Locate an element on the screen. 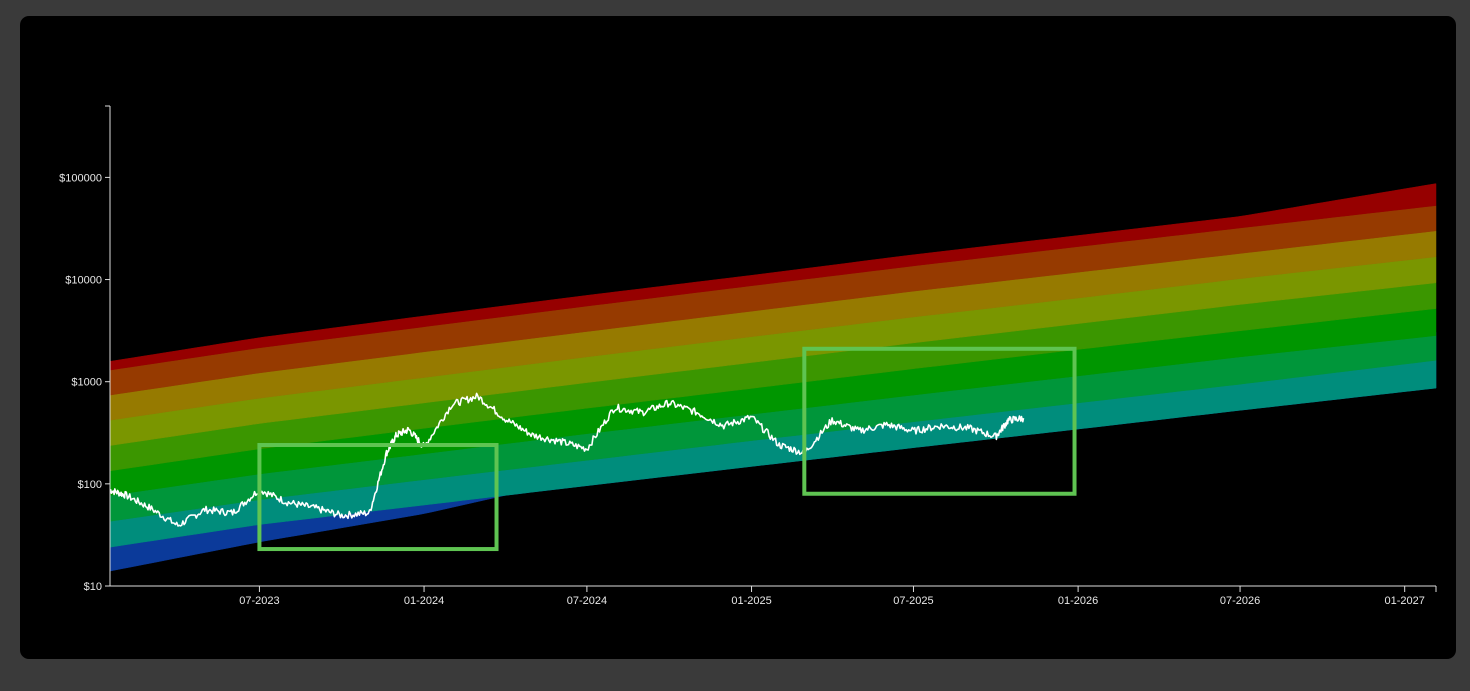 This screenshot has width=1470, height=691. y-ticks: $10 $100 $1000 $10000 $100000 is located at coordinates (84, 382).